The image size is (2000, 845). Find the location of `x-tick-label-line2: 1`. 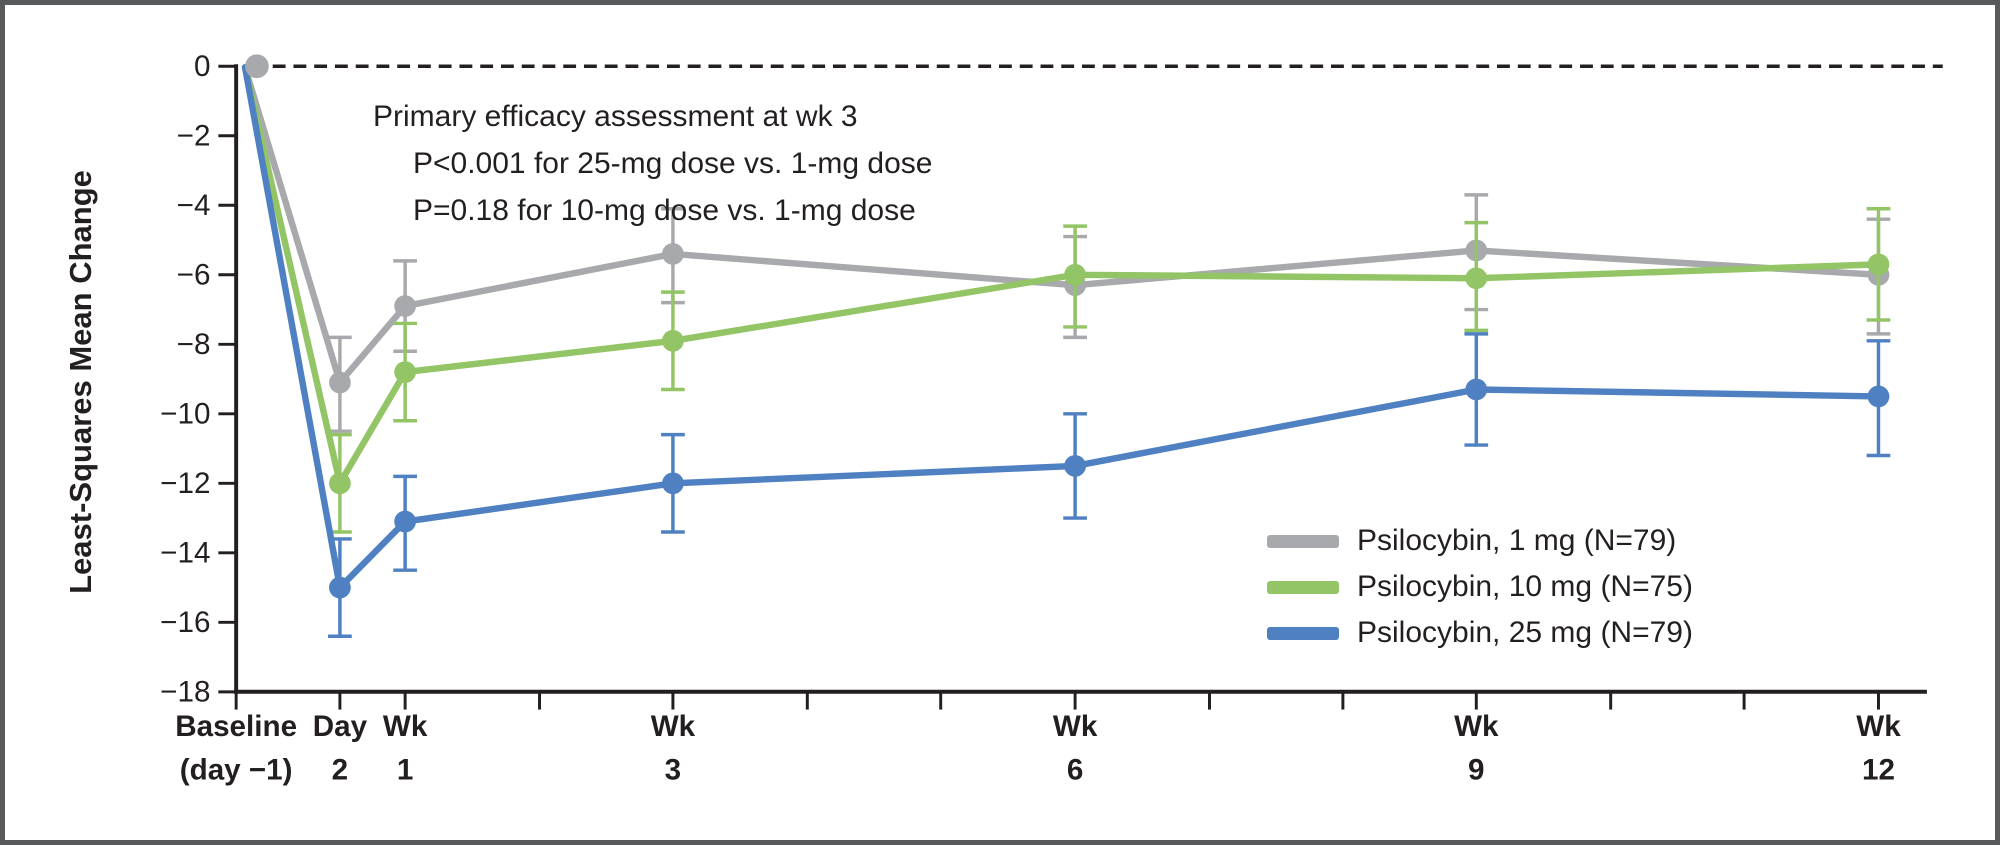

x-tick-label-line2: 1 is located at coordinates (405, 770).